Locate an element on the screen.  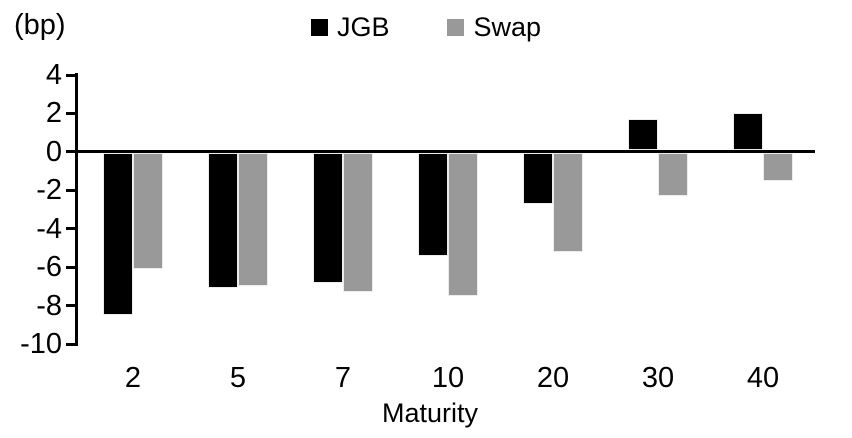
x-axis-tick-label: 10 is located at coordinates (448, 378).